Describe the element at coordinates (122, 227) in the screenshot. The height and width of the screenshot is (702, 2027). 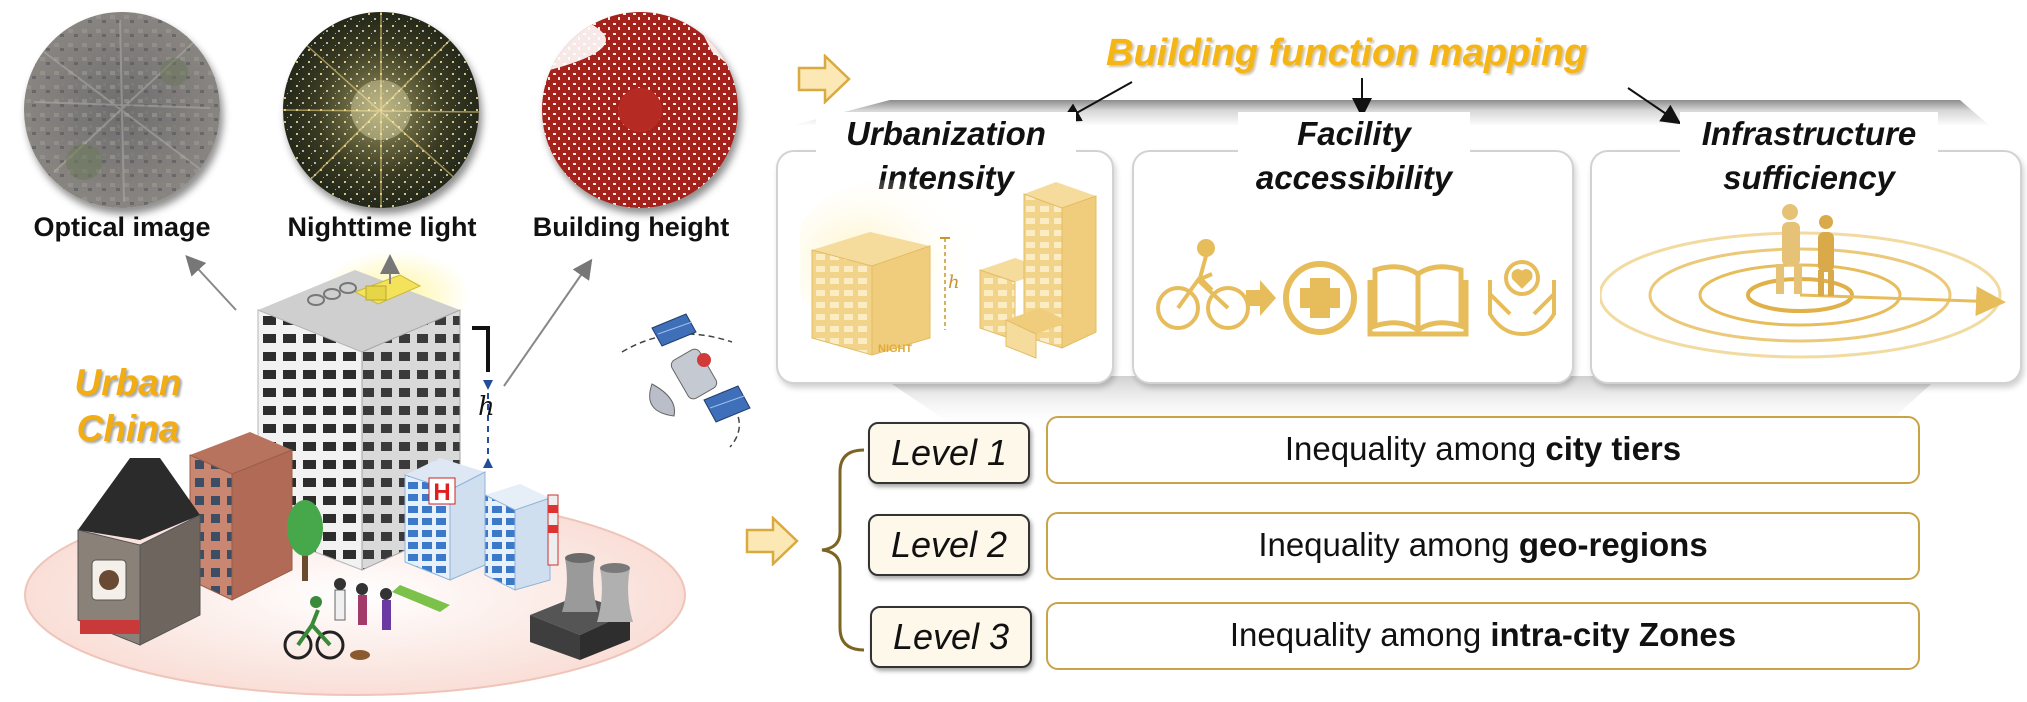
I see `optical-image-caption: Optical image` at that location.